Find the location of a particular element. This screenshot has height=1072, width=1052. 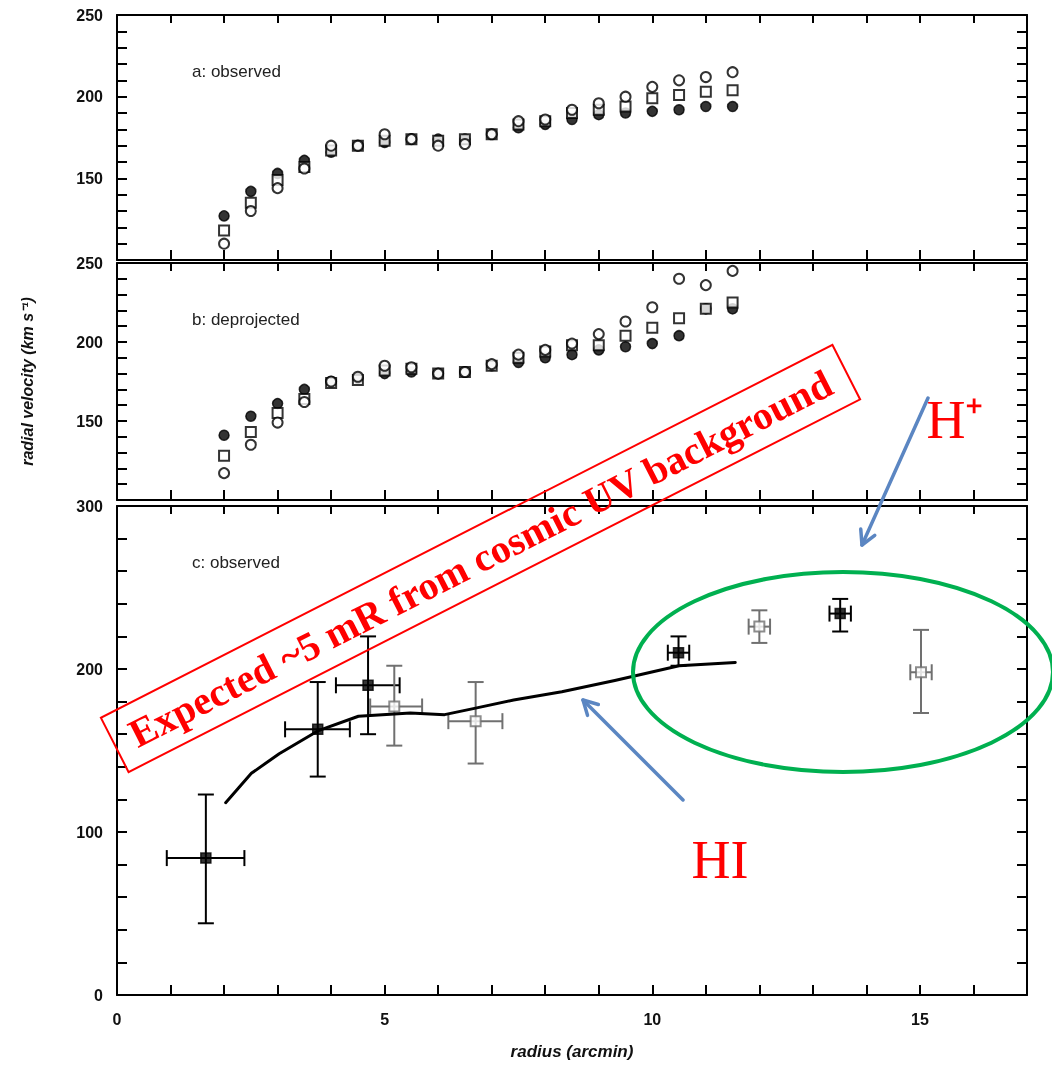

annotation: a: observed is located at coordinates (236, 71).